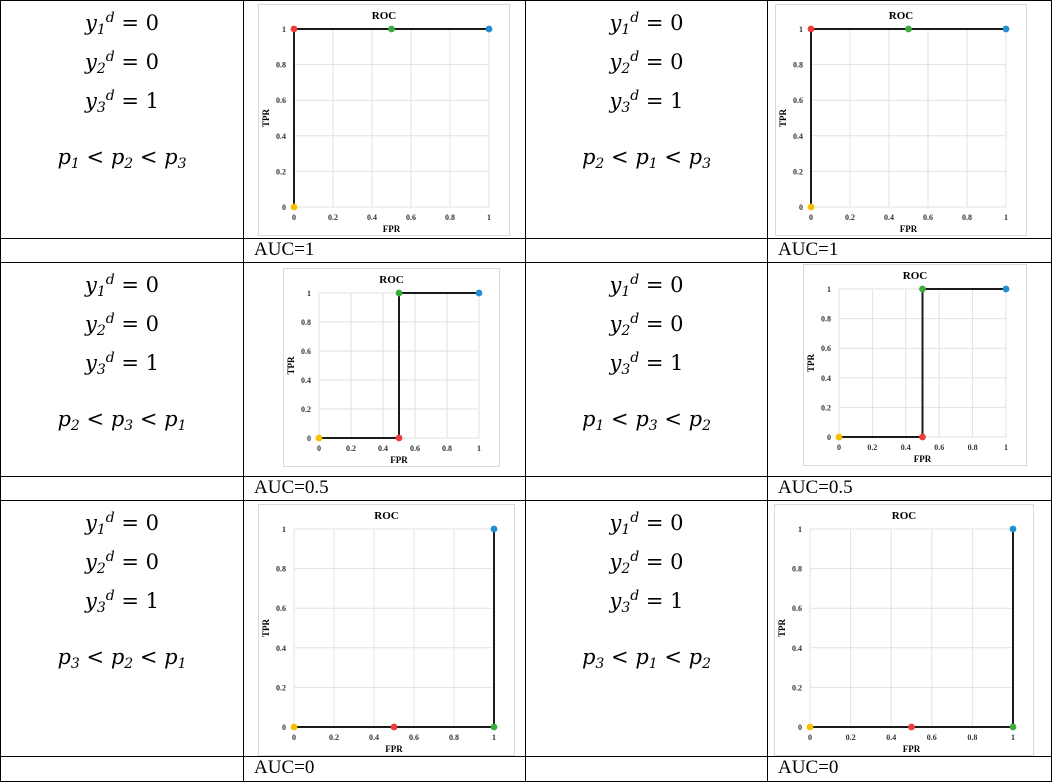 The image size is (1052, 782). Describe the element at coordinates (122, 420) in the screenshot. I see `probability-order: p2 < p3 < p1` at that location.